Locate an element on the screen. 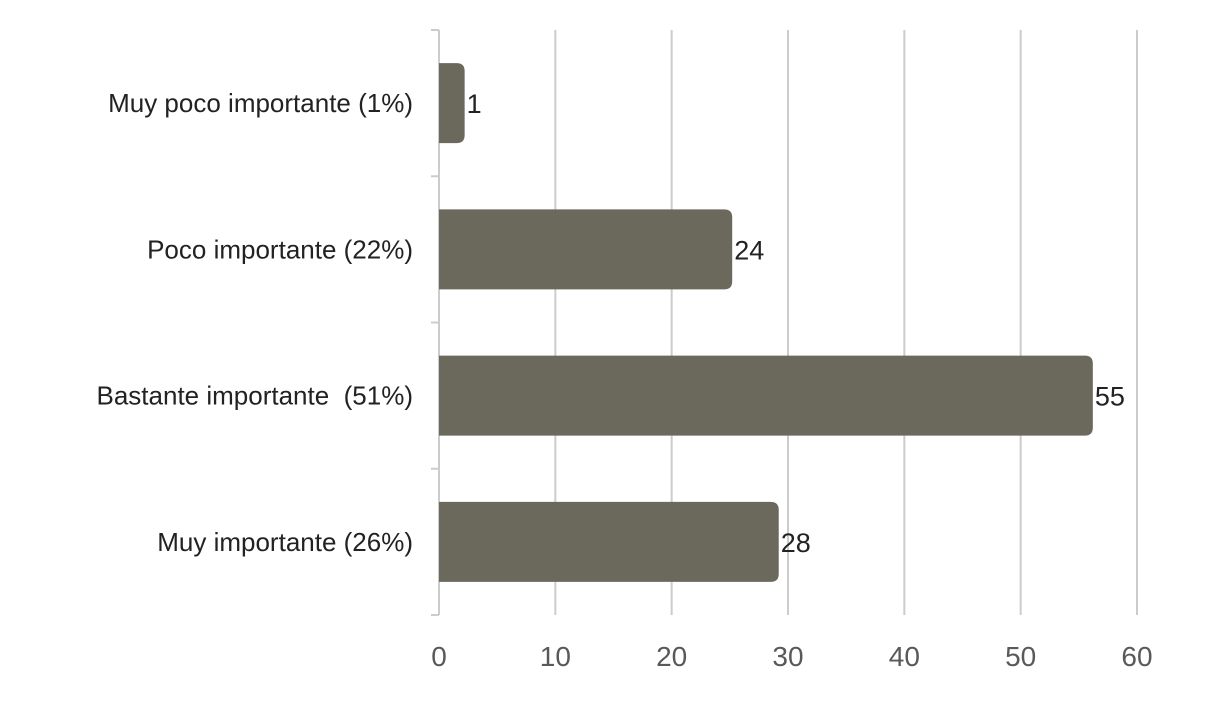  x-tick-label: 50 is located at coordinates (1020, 656).